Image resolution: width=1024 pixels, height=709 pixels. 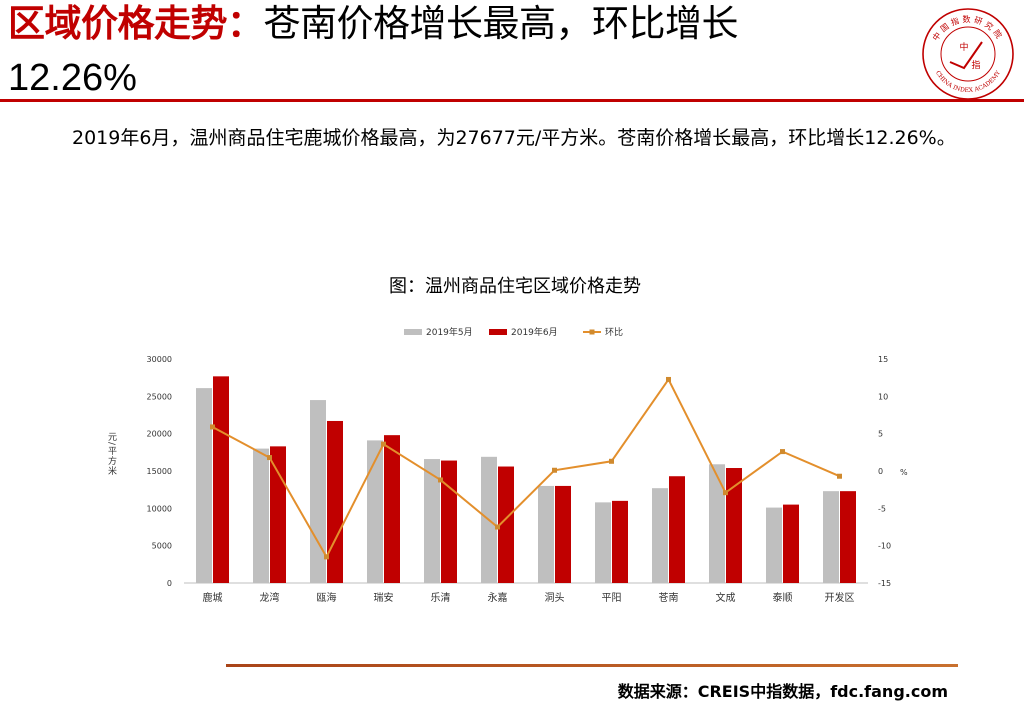 I want to click on legend-label: 2019年5月, so click(x=449, y=332).